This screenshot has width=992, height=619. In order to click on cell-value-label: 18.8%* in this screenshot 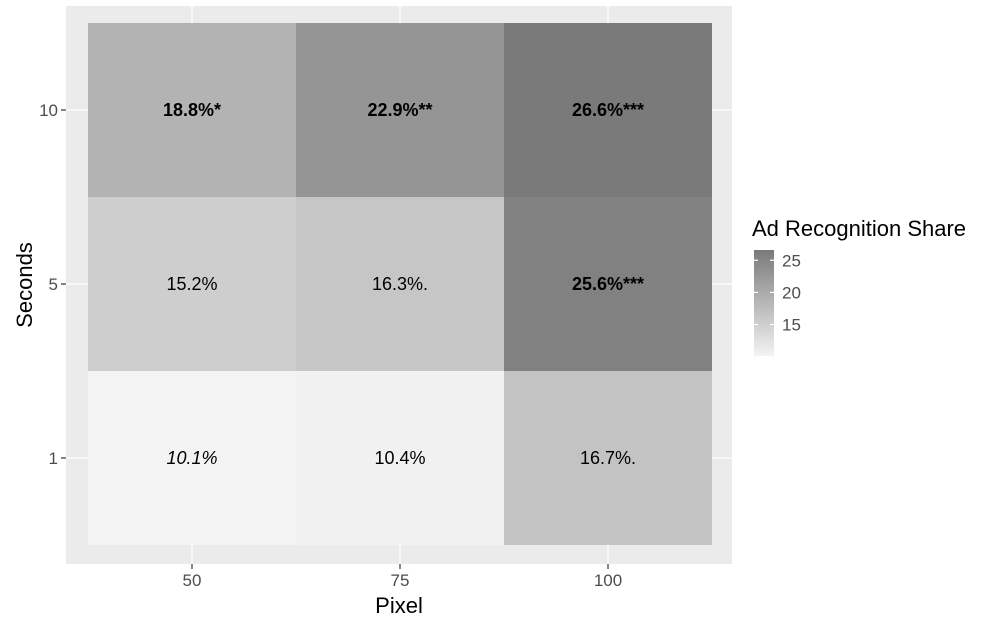, I will do `click(192, 110)`.